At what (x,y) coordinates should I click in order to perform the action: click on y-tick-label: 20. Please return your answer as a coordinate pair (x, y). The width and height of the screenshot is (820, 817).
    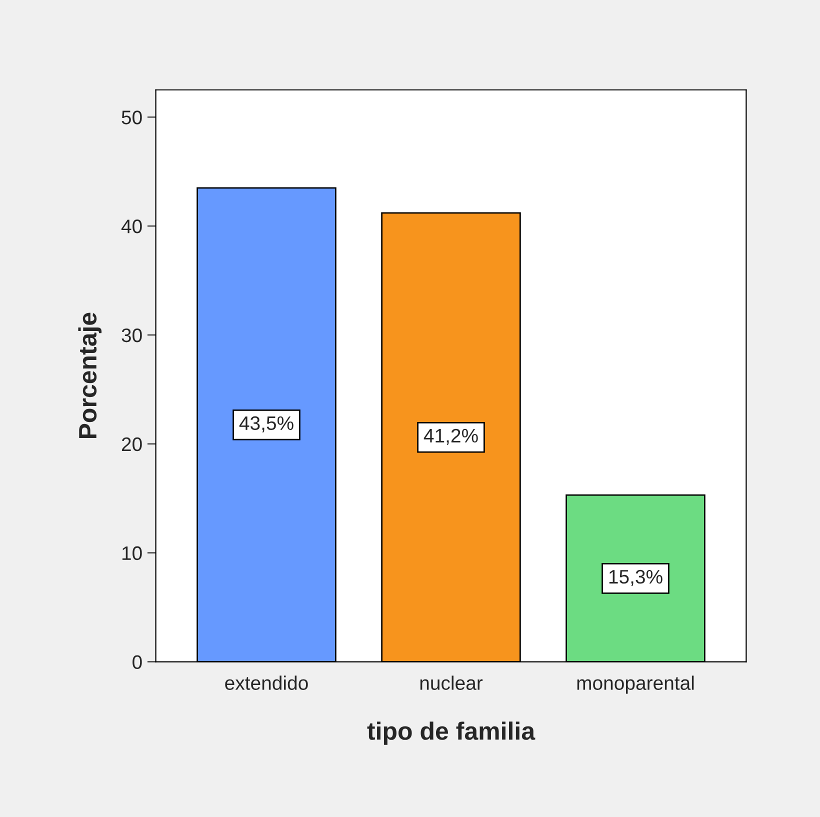
    Looking at the image, I should click on (132, 444).